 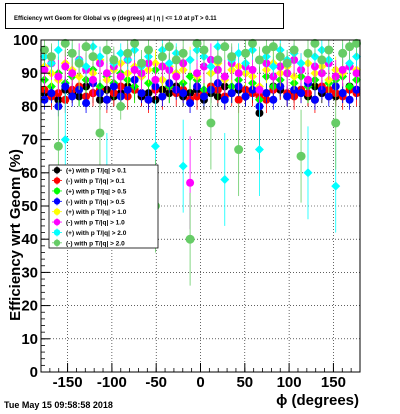 What do you see at coordinates (244, 382) in the screenshot?
I see `x-tick-label: 50` at bounding box center [244, 382].